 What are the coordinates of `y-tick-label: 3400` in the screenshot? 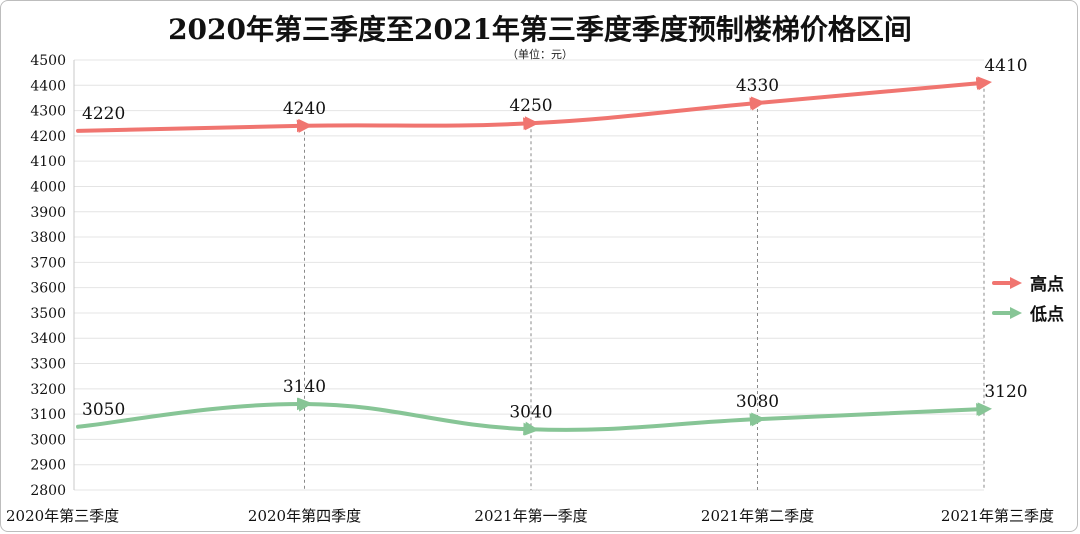 It's located at (48, 339).